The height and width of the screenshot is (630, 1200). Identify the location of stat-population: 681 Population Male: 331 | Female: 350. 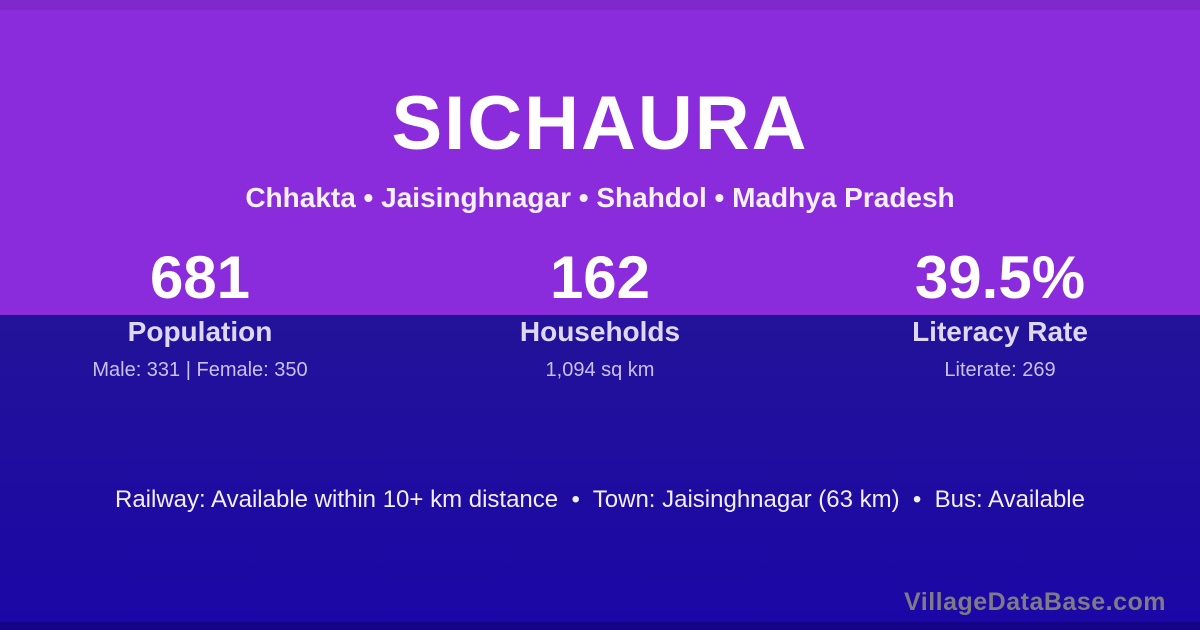
(200, 315).